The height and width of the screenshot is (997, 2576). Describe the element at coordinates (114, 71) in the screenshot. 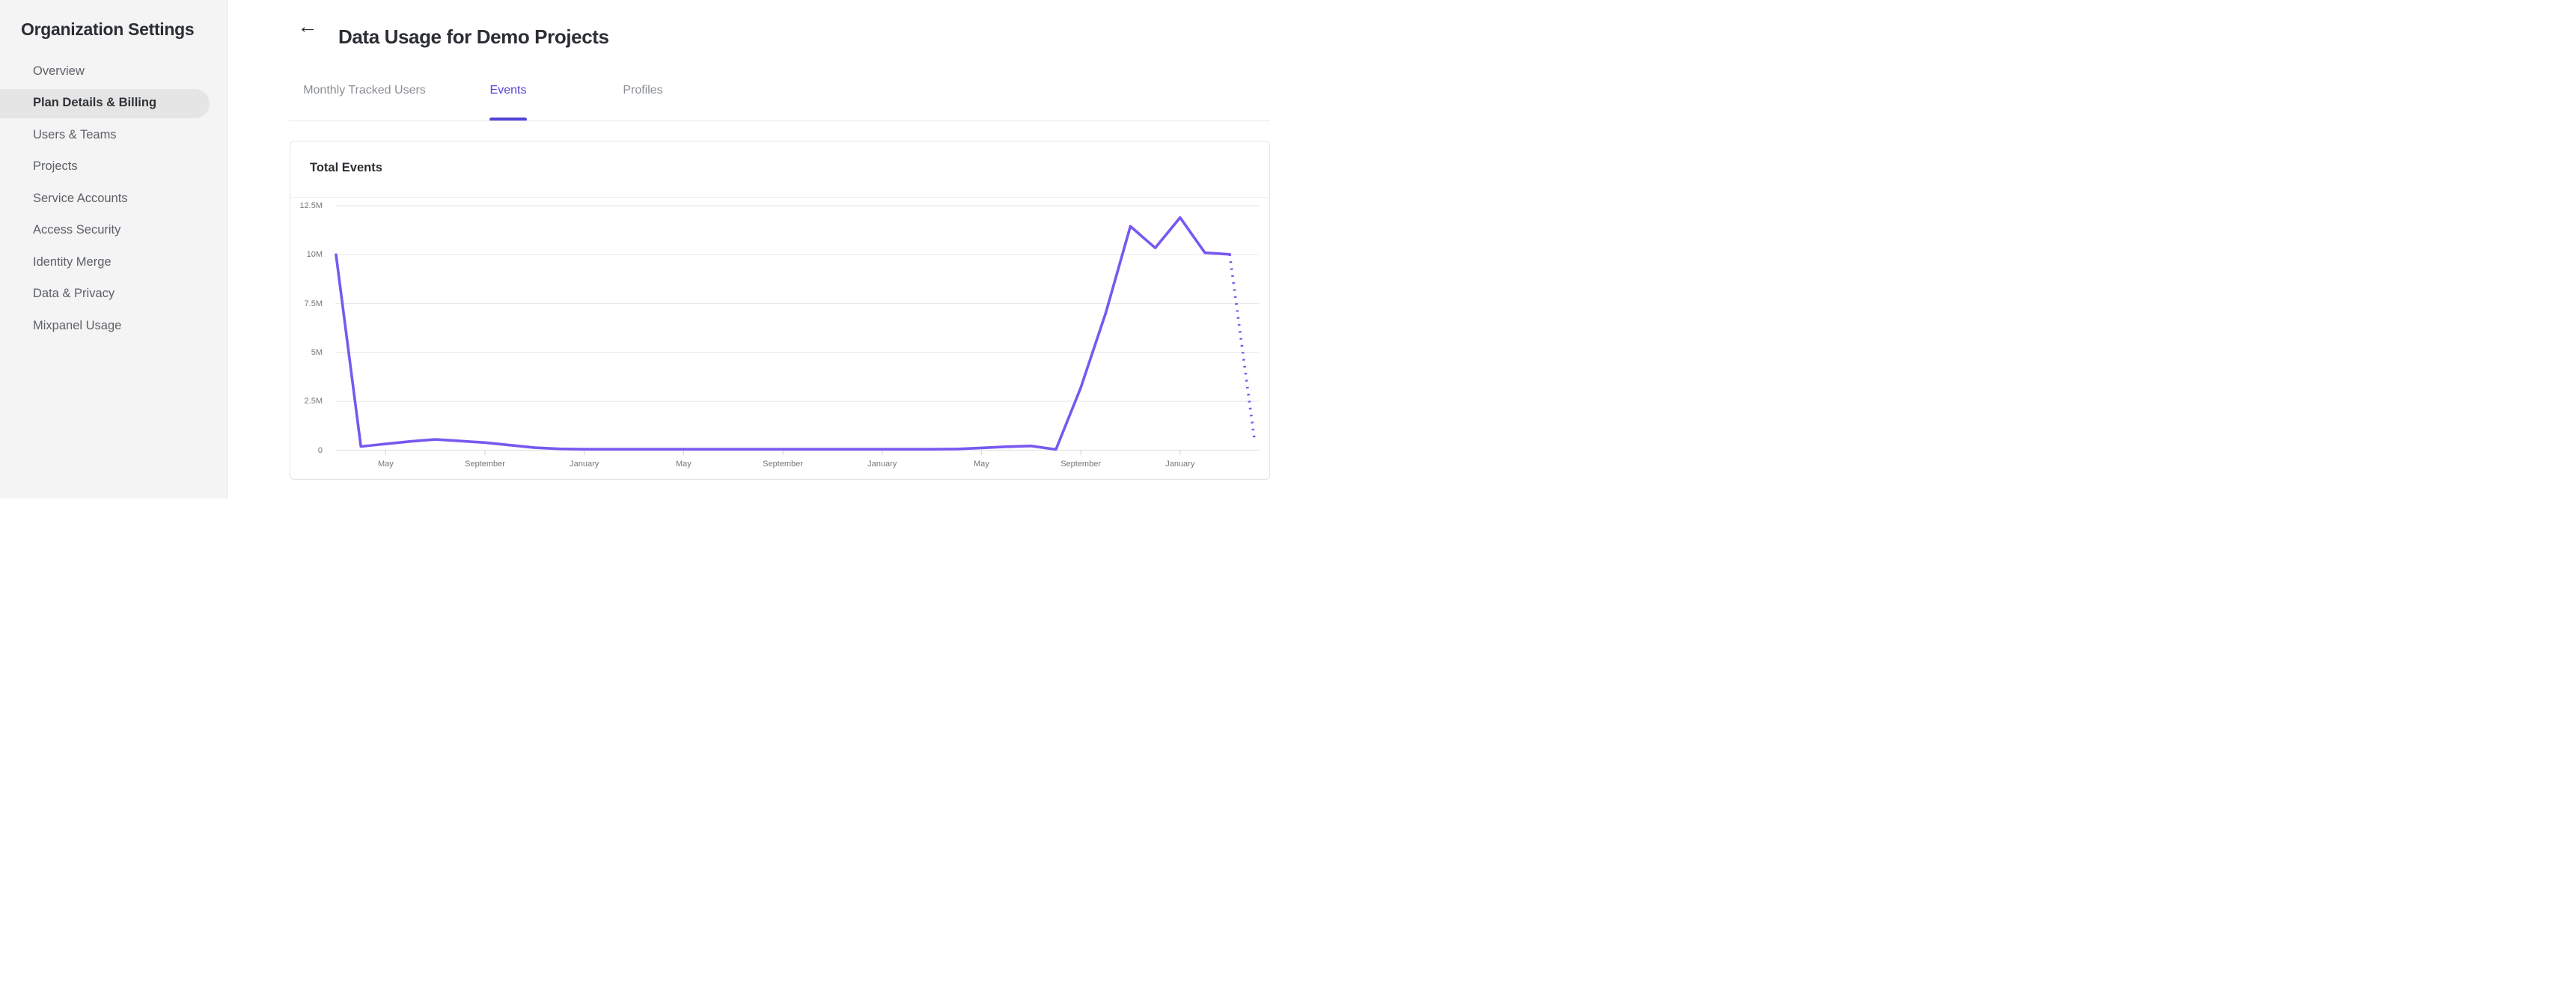

I see `sidebar-item-overview: Overview` at that location.